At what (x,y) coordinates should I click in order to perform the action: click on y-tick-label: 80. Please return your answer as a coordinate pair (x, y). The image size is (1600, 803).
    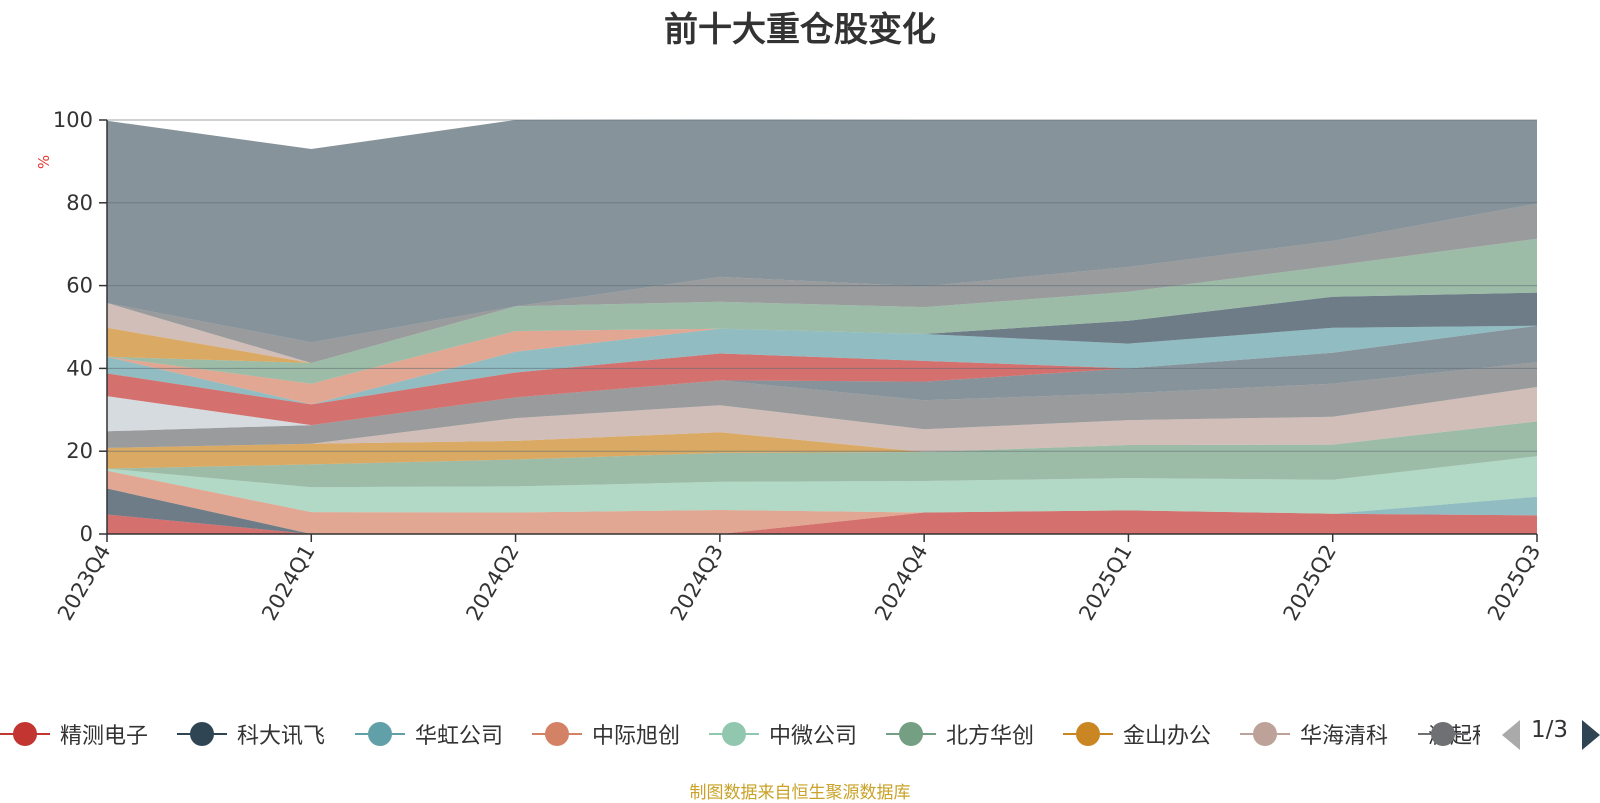
    Looking at the image, I should click on (79, 203).